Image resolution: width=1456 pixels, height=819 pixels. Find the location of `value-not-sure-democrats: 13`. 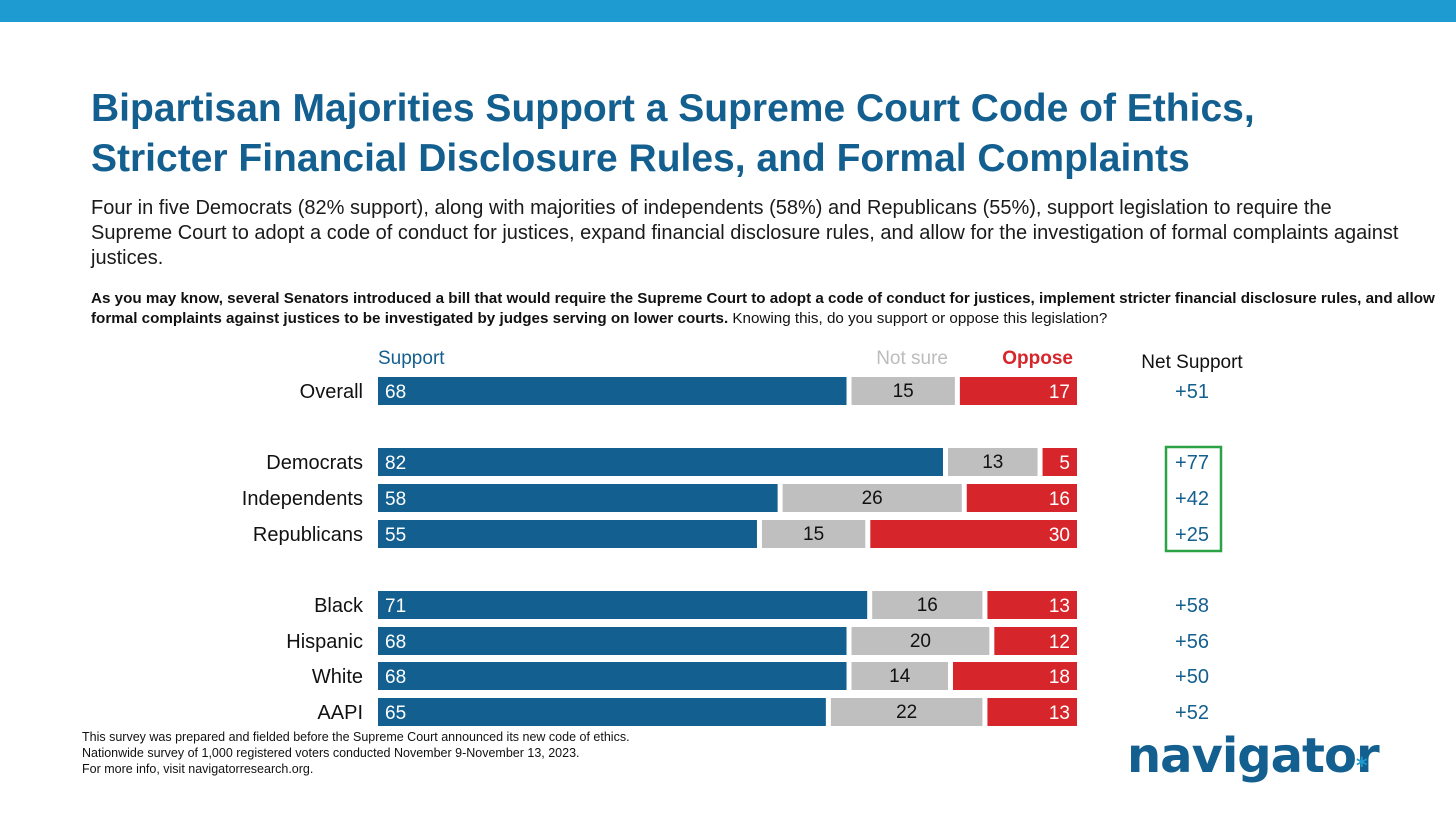

value-not-sure-democrats: 13 is located at coordinates (992, 462).